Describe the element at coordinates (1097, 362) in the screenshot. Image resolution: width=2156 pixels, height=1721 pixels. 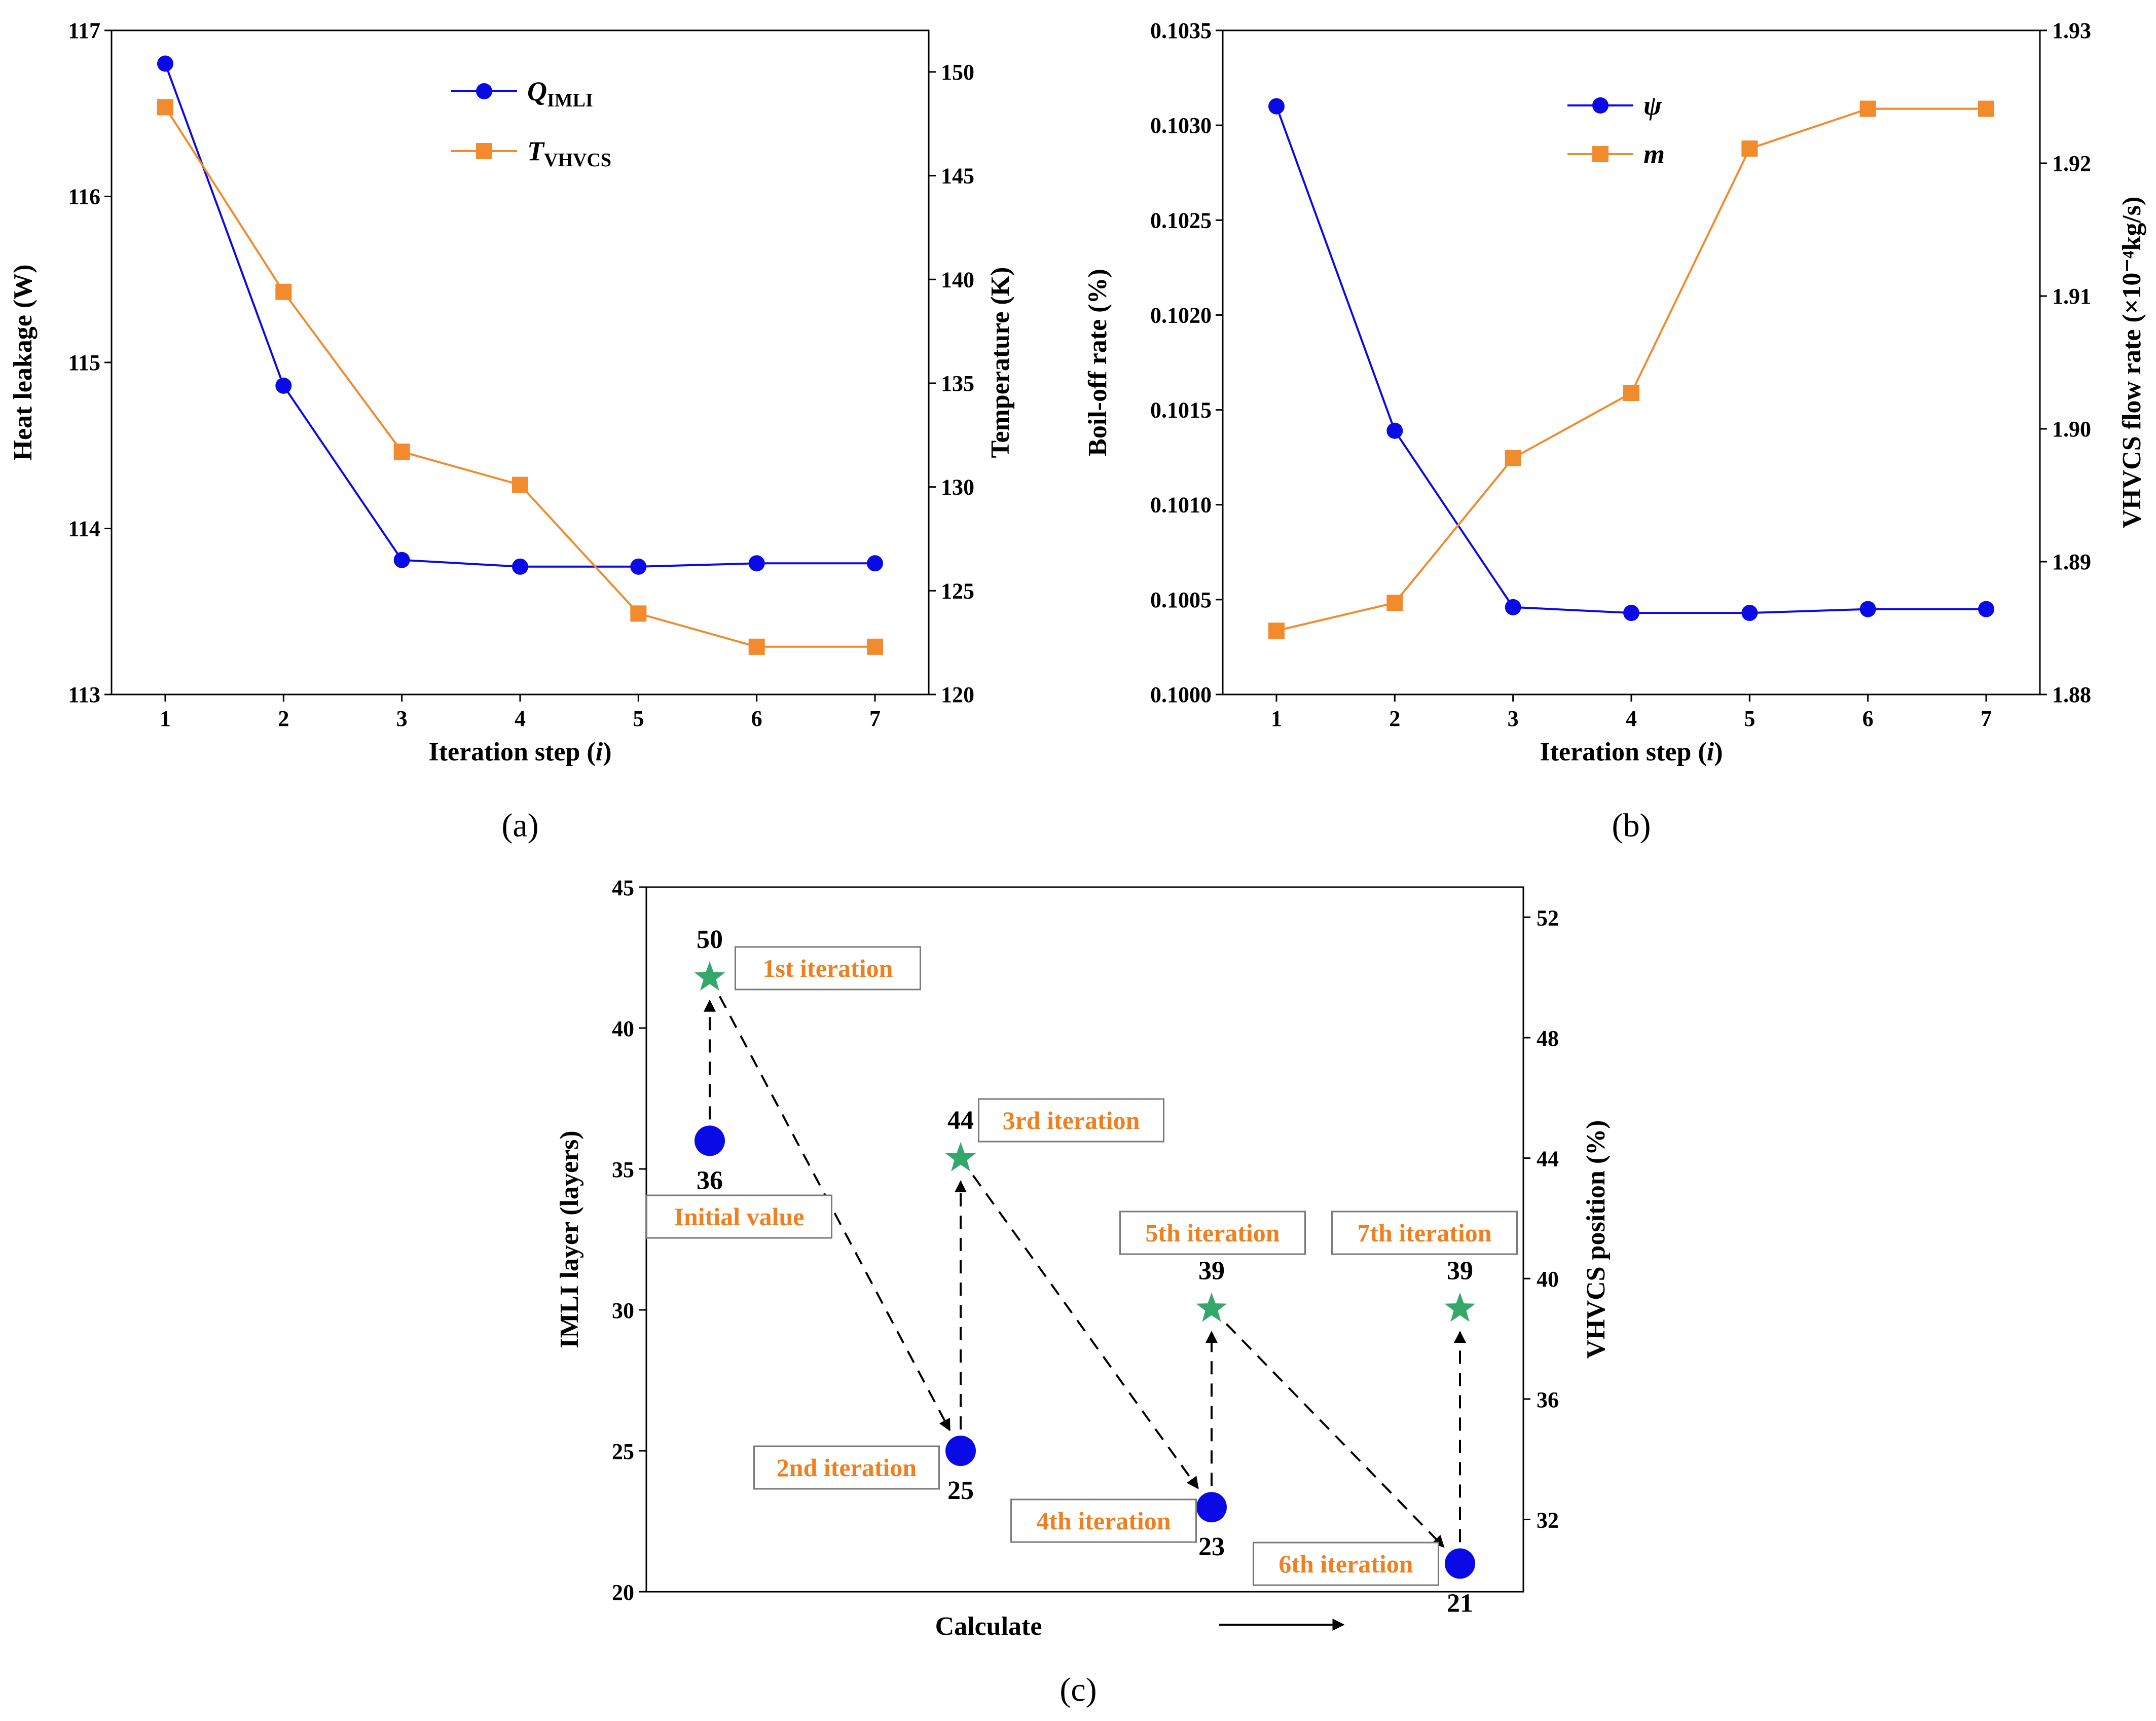
I see `y-axis-title: Boil-off rate (%)` at that location.